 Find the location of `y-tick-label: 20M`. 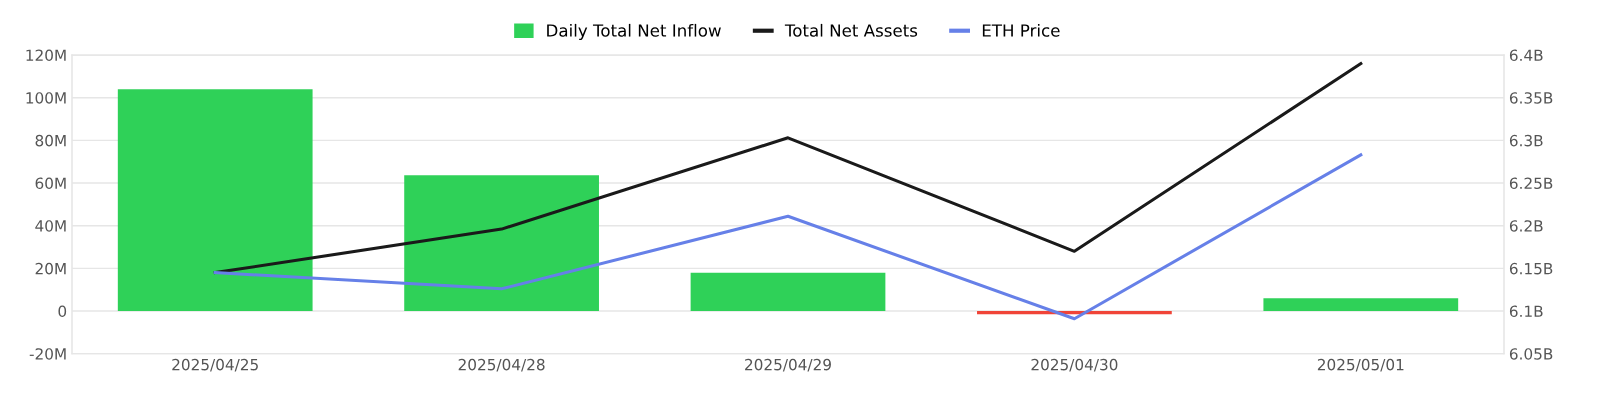

y-tick-label: 20M is located at coordinates (50, 268).